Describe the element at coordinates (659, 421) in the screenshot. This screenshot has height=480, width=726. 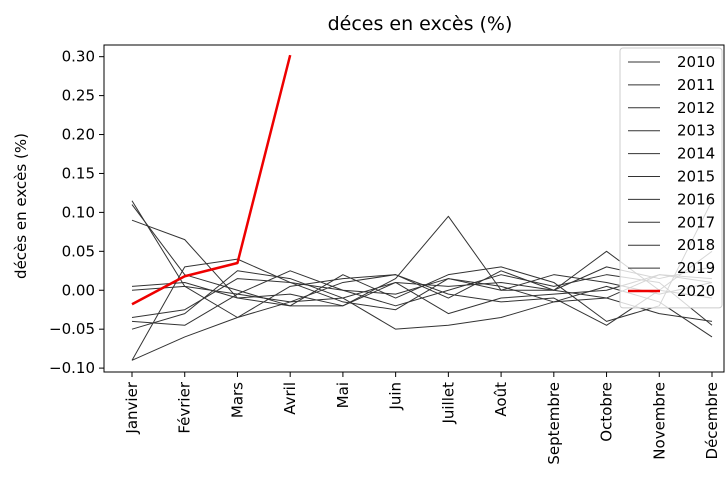
I see `x-tick-label: Novembre` at that location.